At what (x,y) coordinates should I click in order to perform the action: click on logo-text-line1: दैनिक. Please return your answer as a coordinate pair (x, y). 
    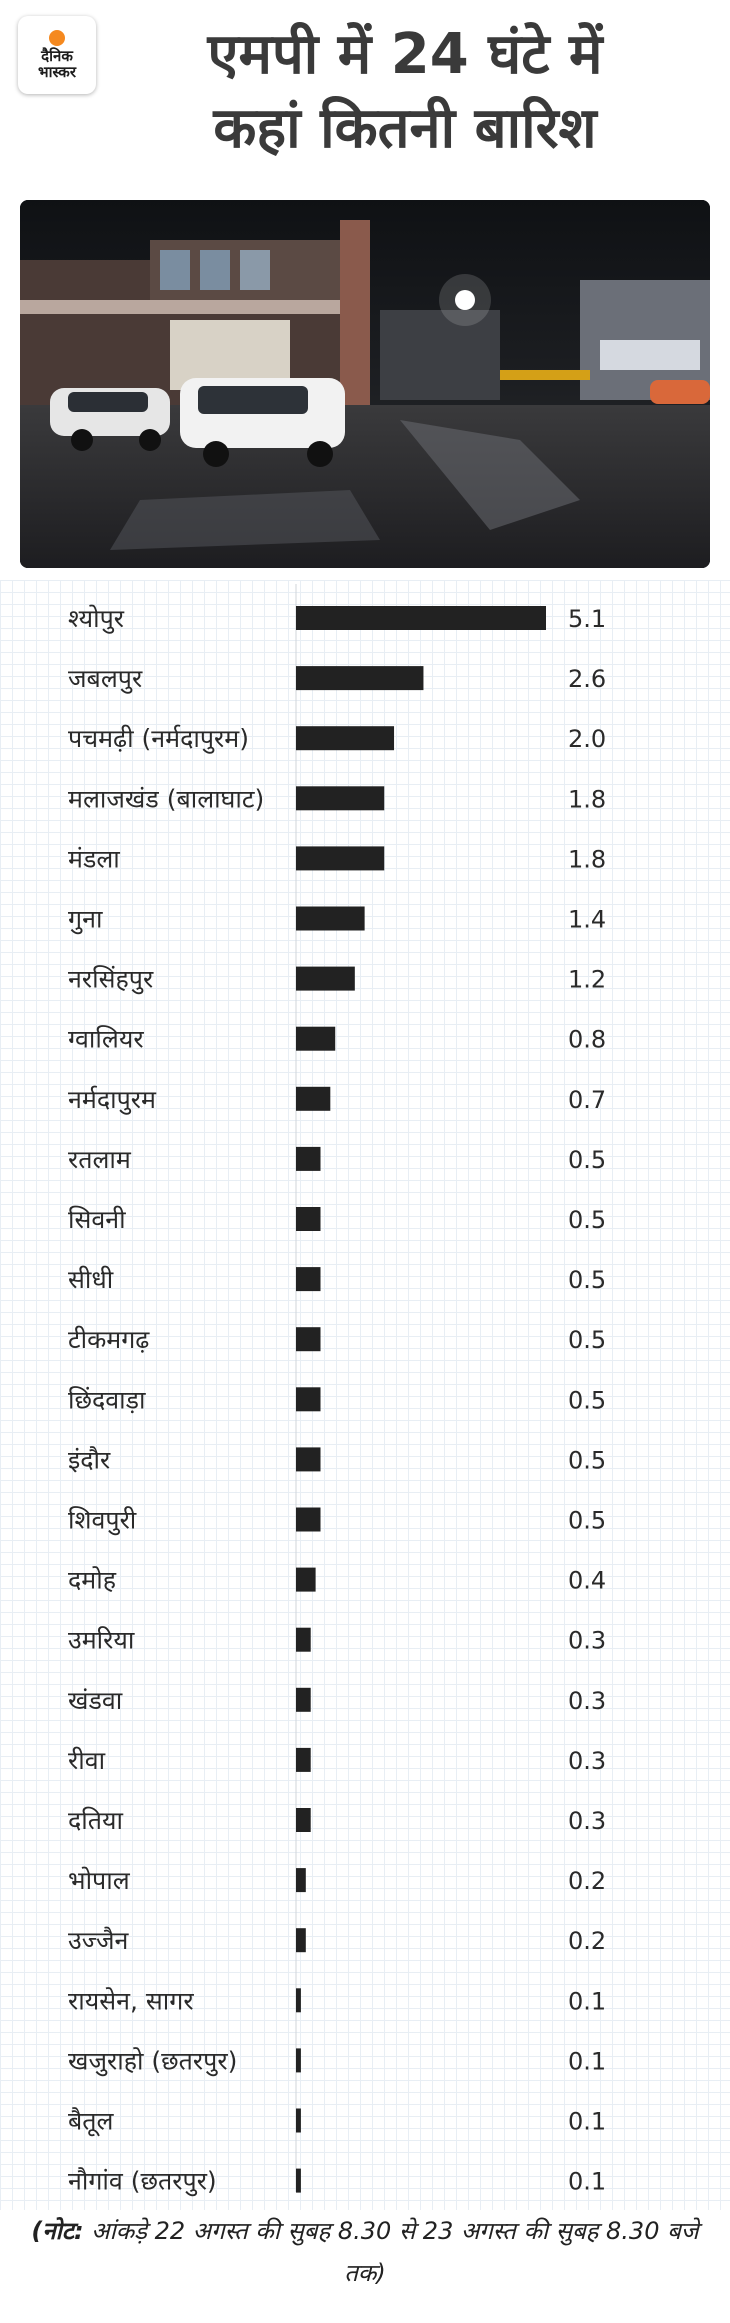
    Looking at the image, I should click on (57, 56).